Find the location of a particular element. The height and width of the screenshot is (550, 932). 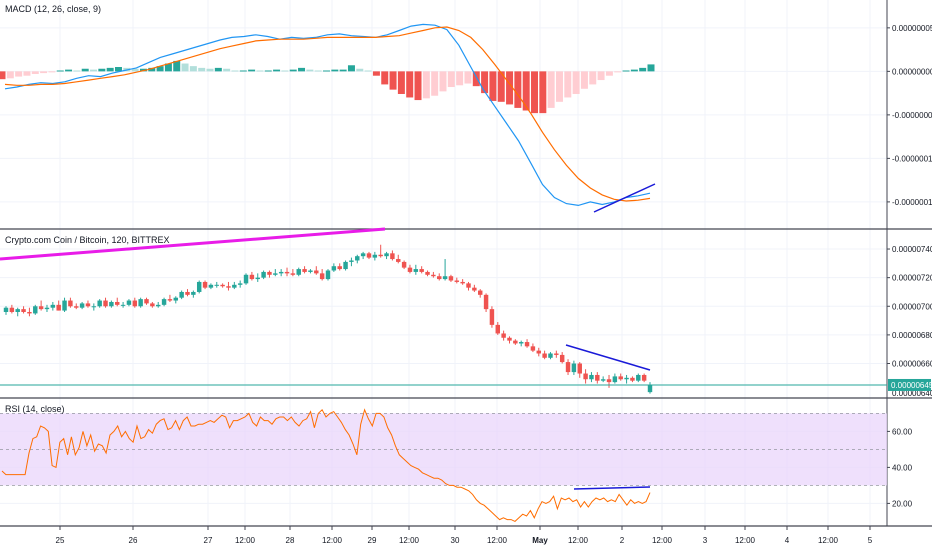

macd-y-tick-label: -0.00000010 is located at coordinates (912, 158).